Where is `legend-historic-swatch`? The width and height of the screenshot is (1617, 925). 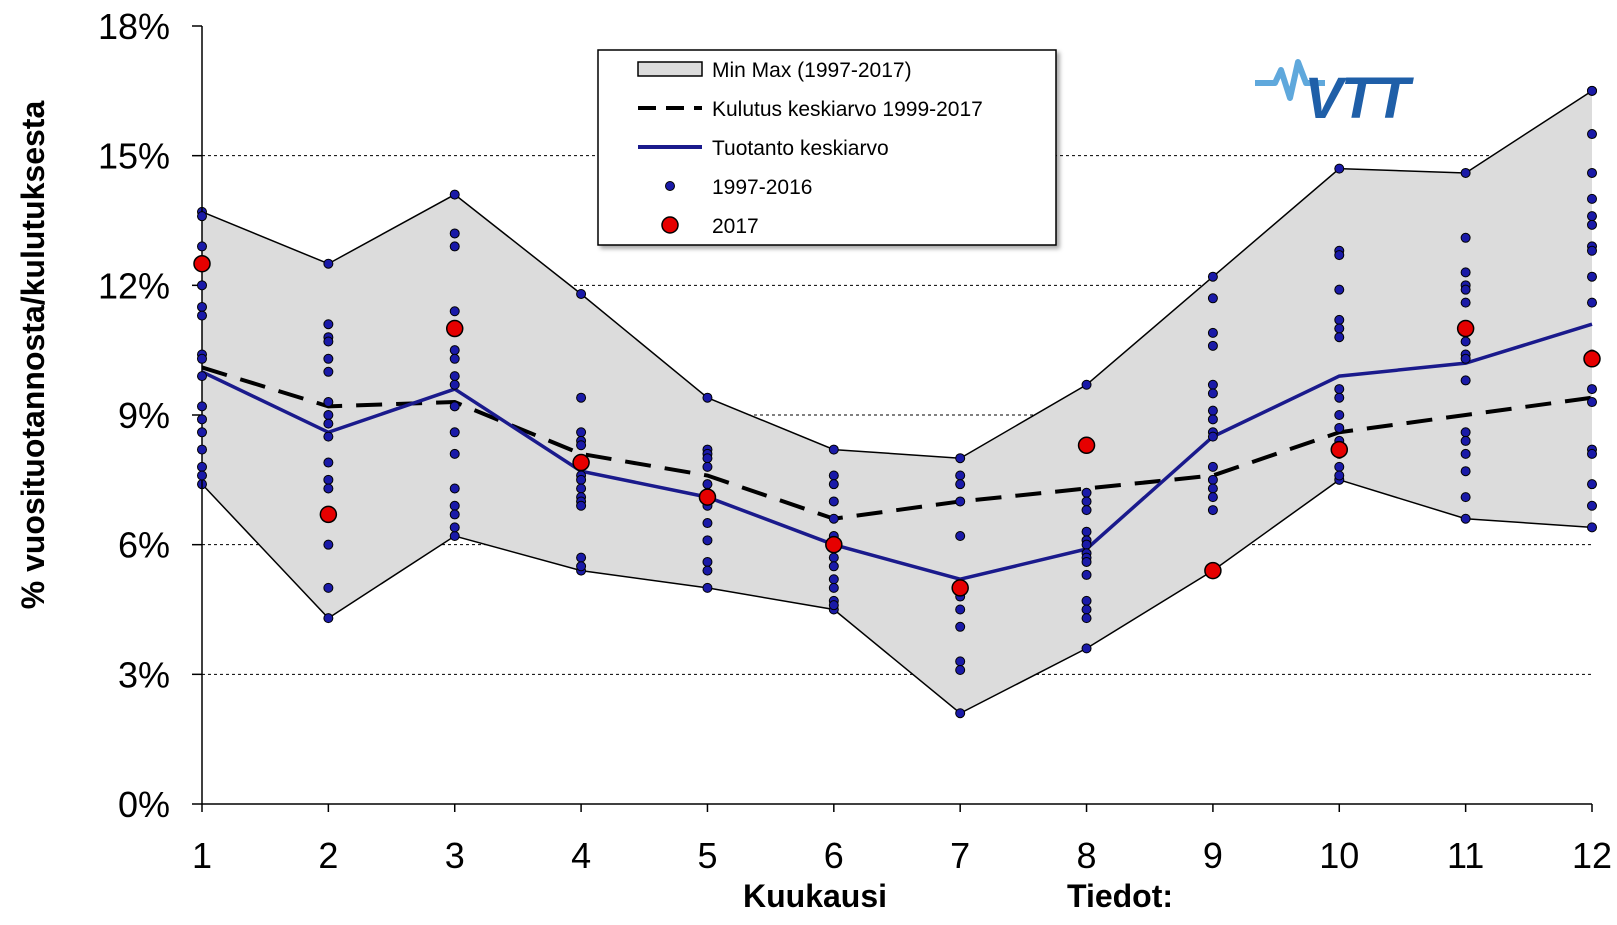
legend-historic-swatch is located at coordinates (670, 186).